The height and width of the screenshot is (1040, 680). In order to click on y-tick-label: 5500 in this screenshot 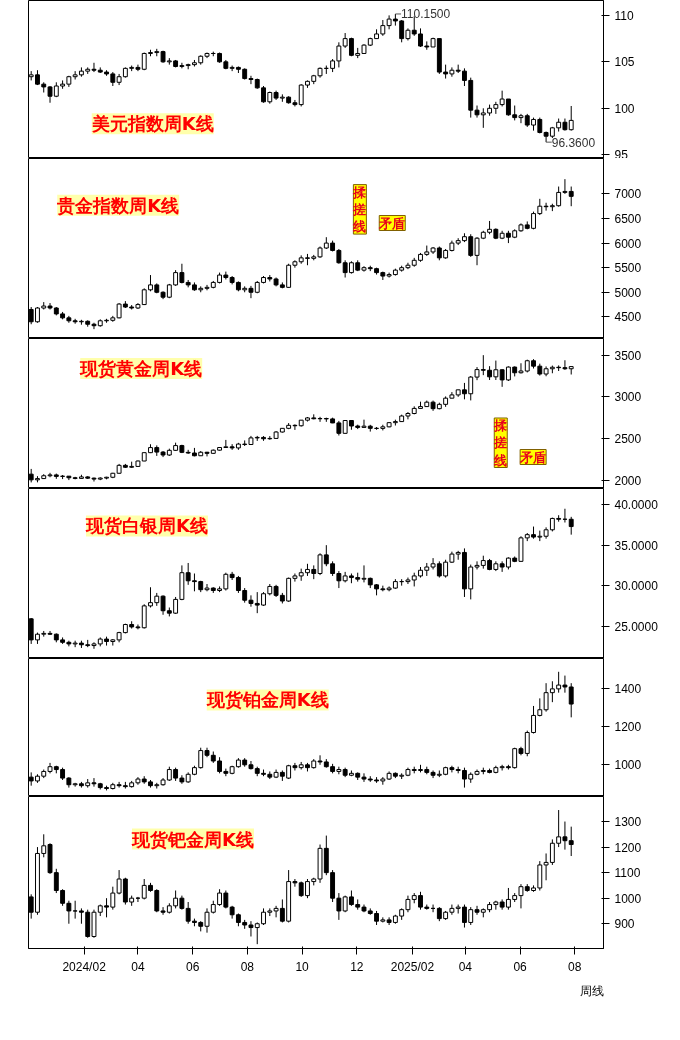, I will do `click(628, 268)`.